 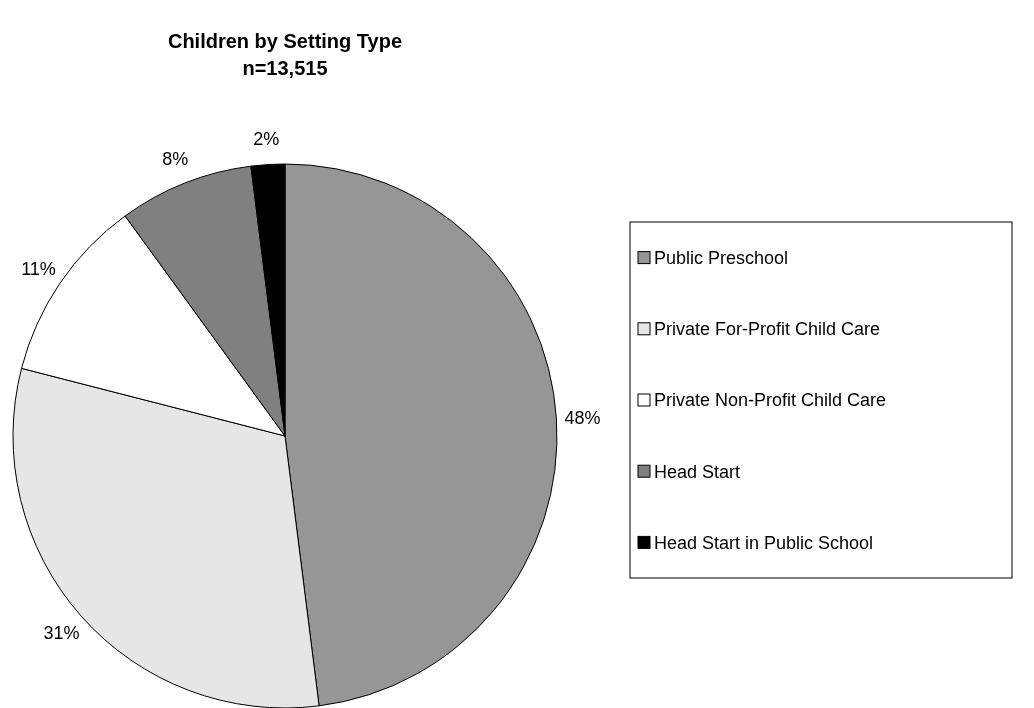 What do you see at coordinates (764, 542) in the screenshot?
I see `legend-label: Head Start in Public School` at bounding box center [764, 542].